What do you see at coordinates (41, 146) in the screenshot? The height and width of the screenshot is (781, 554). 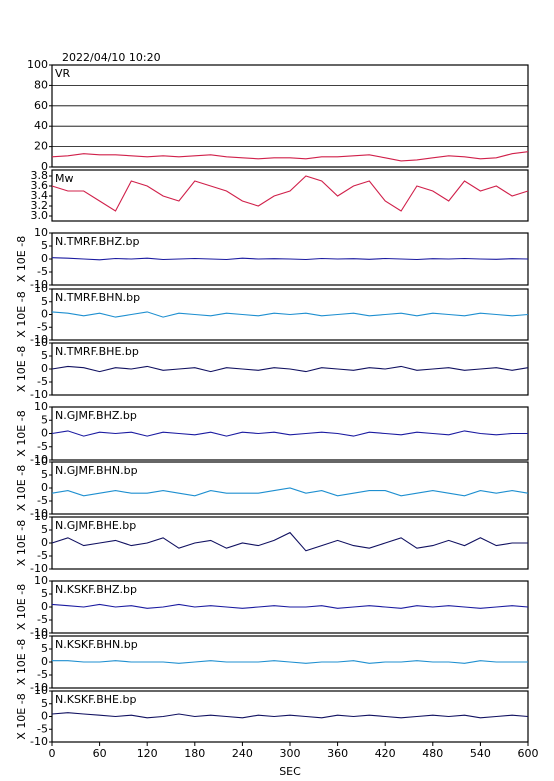 I see `y-tick-label: 20` at bounding box center [41, 146].